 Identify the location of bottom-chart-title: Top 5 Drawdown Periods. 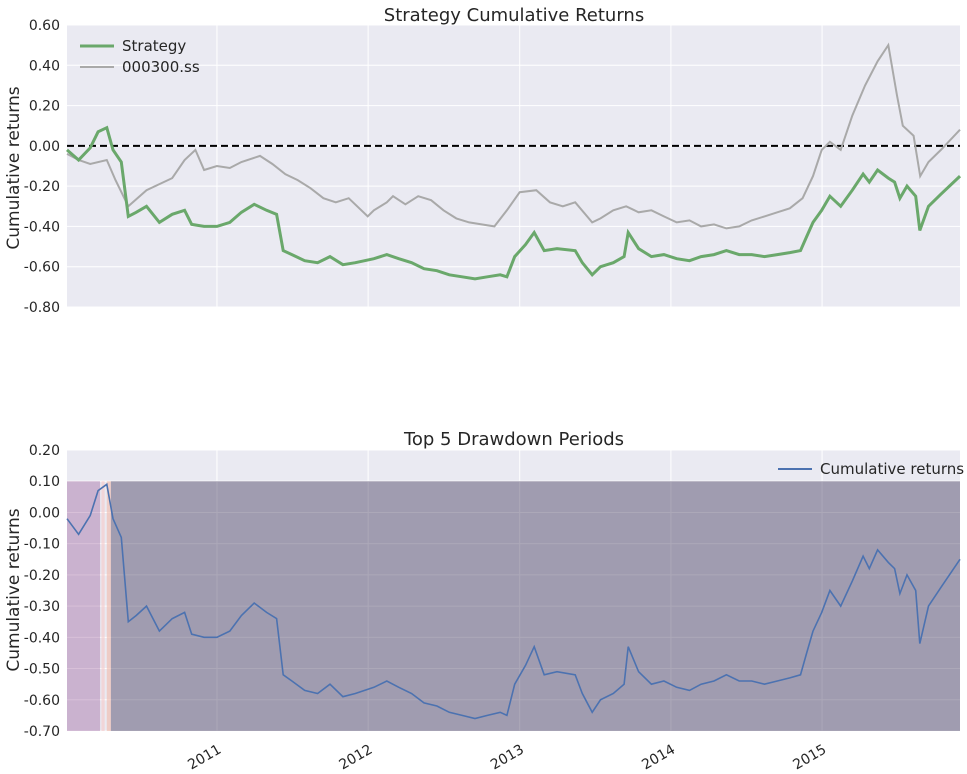
(513, 439).